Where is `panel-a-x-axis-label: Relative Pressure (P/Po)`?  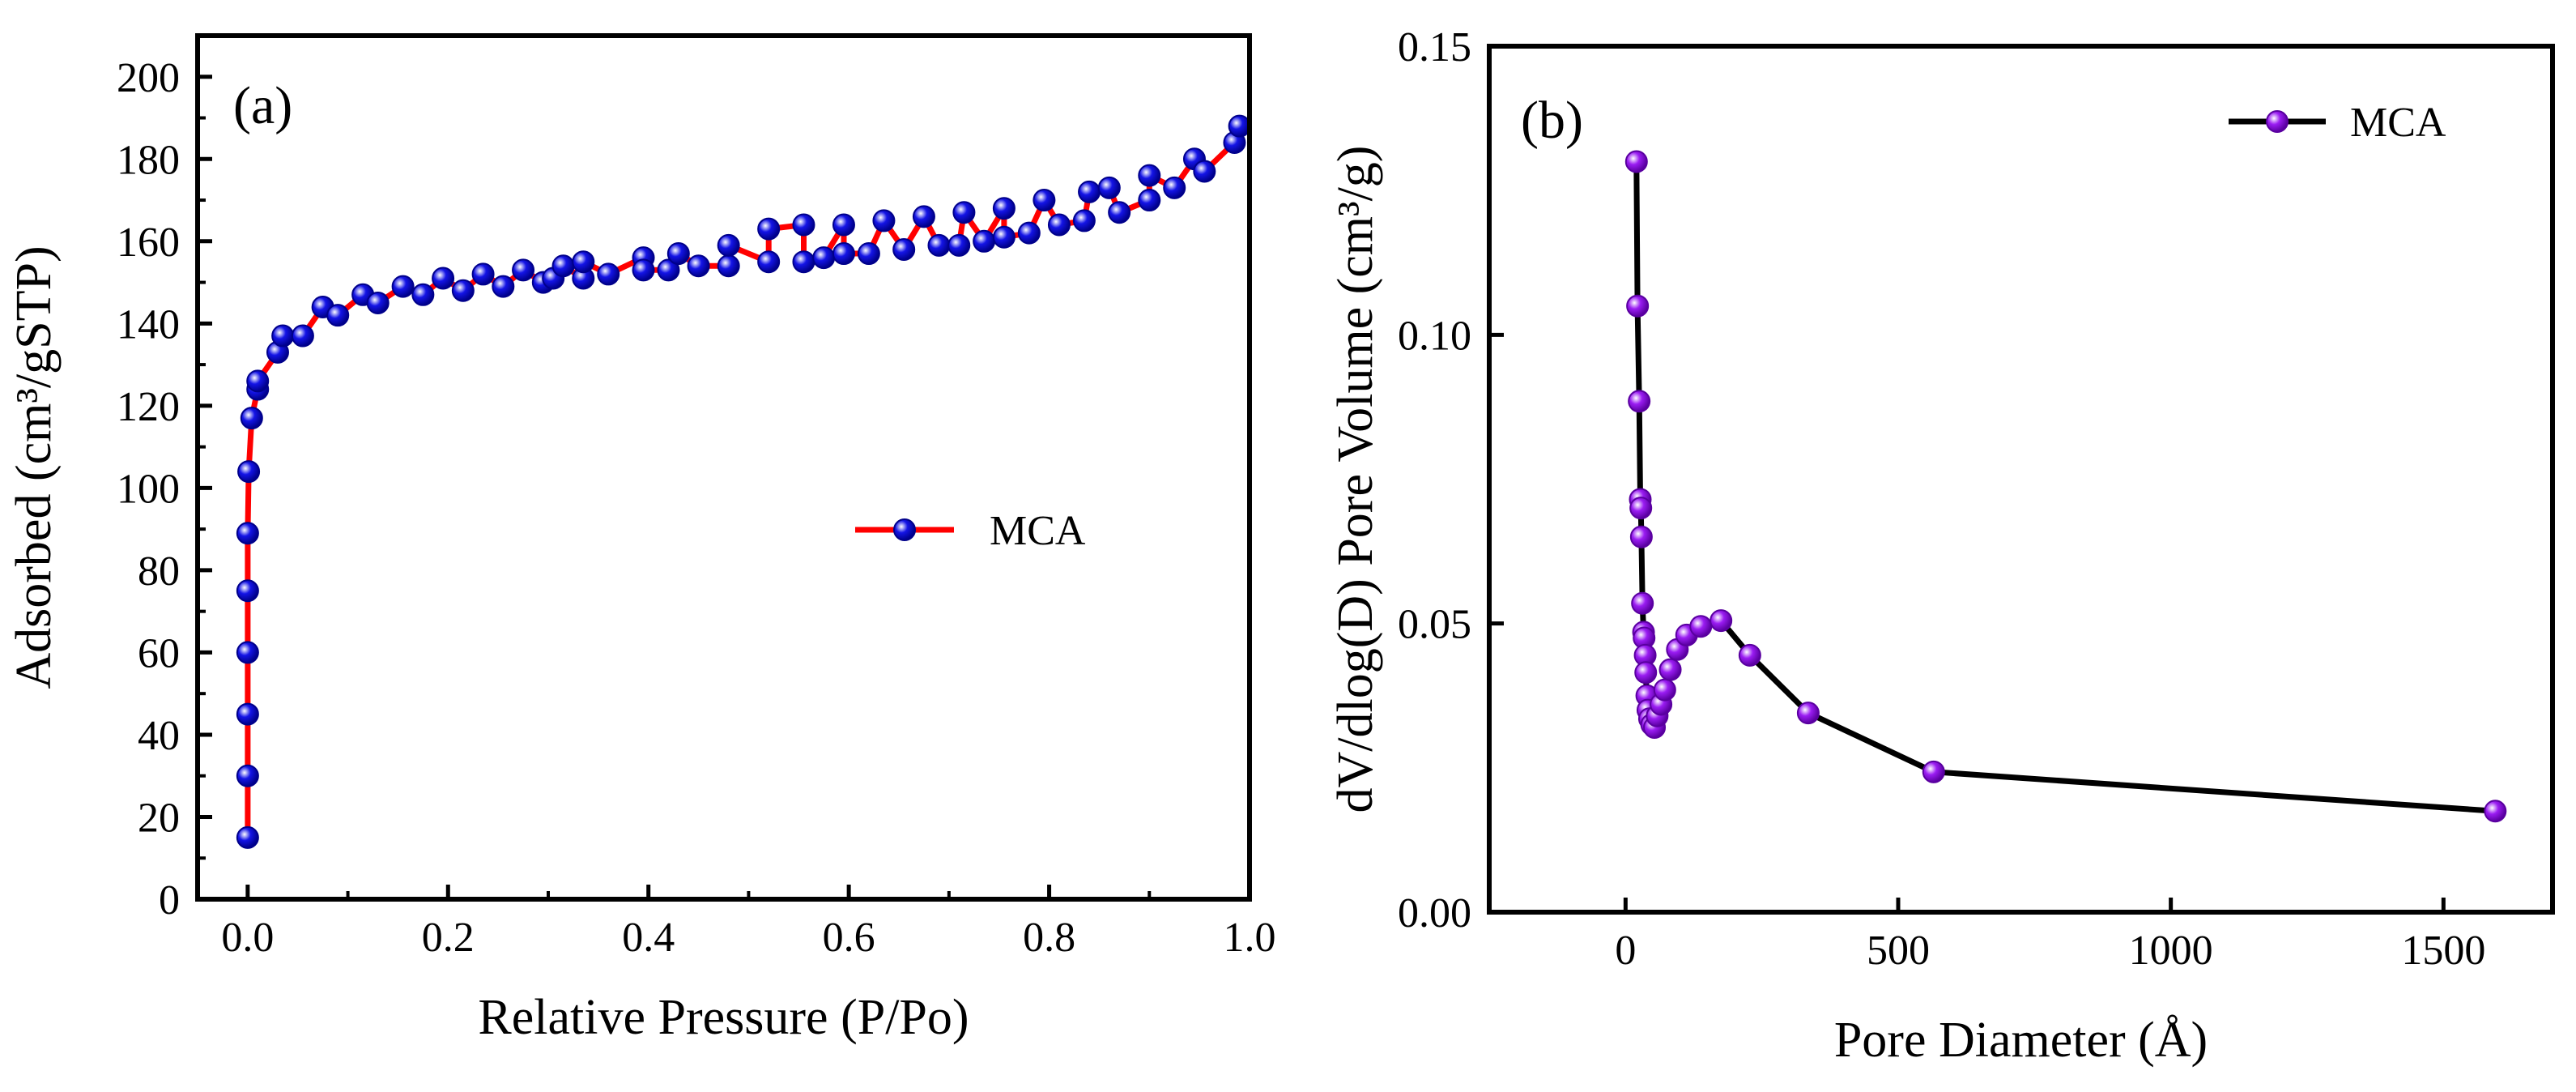
panel-a-x-axis-label: Relative Pressure (P/Po) is located at coordinates (723, 1017).